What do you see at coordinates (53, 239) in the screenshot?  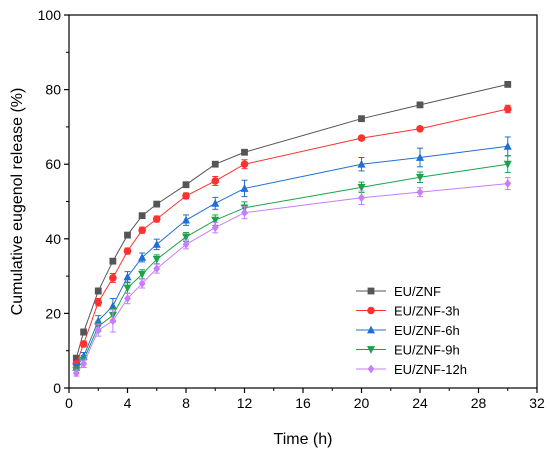 I see `y-tick-label: 40` at bounding box center [53, 239].